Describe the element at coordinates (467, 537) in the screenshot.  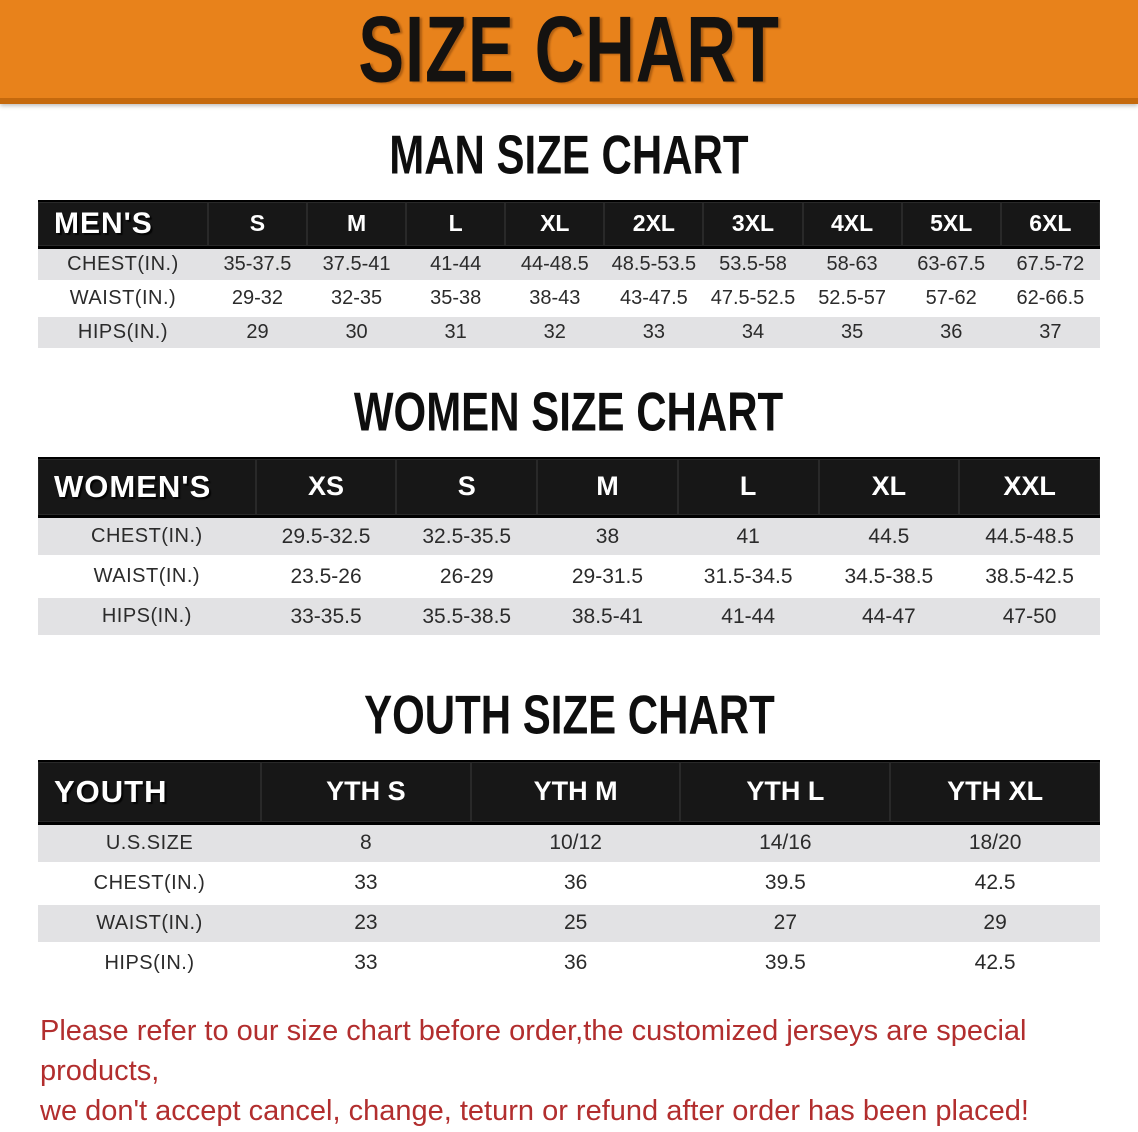
I see `size-value-cell: 32.5-35.5` at that location.